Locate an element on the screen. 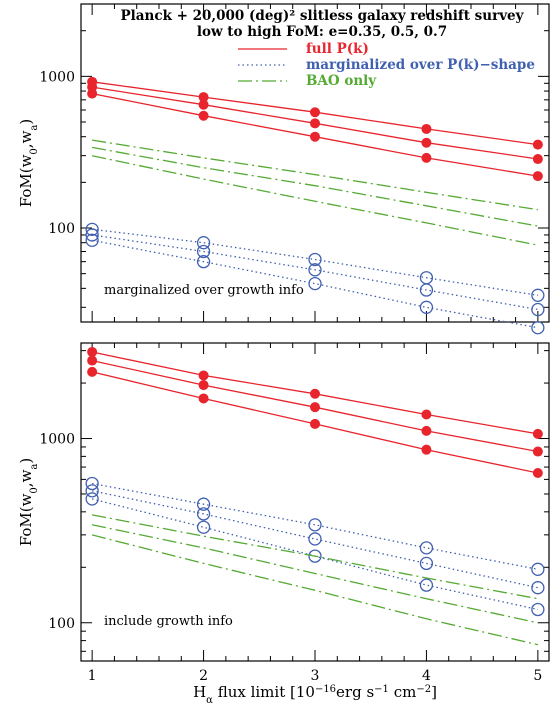  x-axis-label: Hα flux limit [10−16erg s−1 cm−2] is located at coordinates (315, 694).